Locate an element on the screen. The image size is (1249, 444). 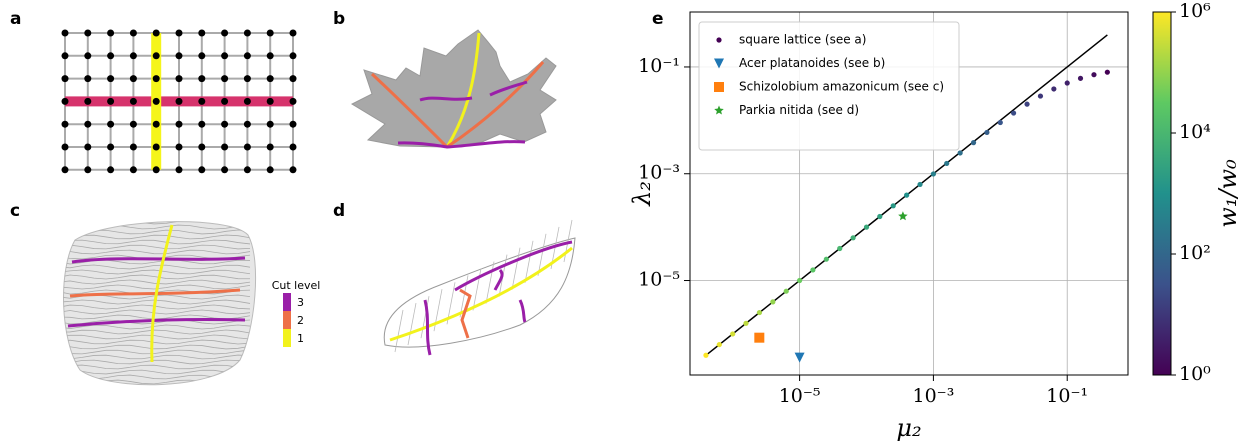
lattice-drawing is located at coordinates (179, 101).